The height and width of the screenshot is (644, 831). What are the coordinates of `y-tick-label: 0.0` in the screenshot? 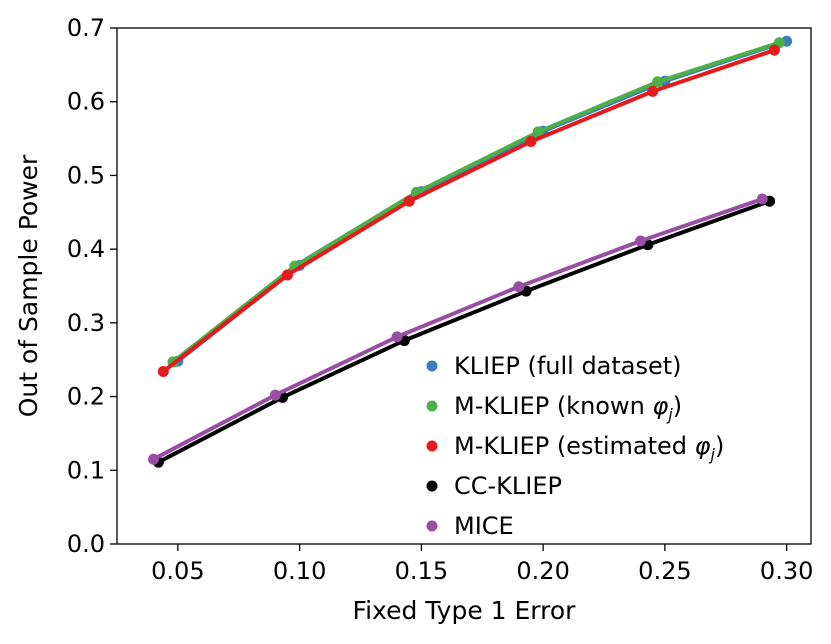 It's located at (86, 544).